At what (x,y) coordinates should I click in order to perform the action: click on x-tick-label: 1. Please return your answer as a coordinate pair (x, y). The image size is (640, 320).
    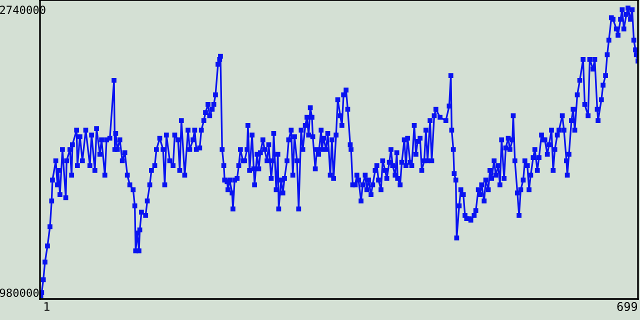
    Looking at the image, I should click on (47, 306).